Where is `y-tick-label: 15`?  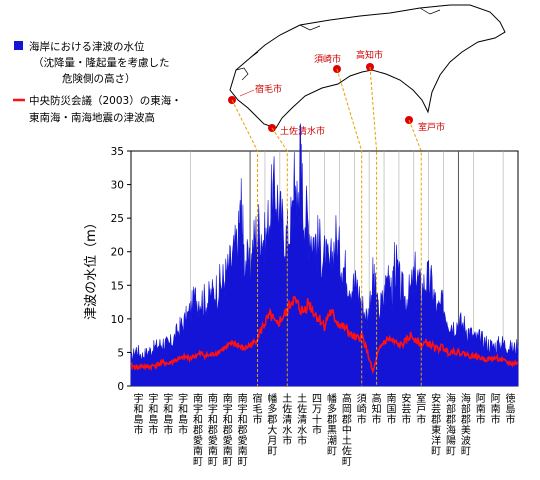 y-tick-label: 15 is located at coordinates (117, 286).